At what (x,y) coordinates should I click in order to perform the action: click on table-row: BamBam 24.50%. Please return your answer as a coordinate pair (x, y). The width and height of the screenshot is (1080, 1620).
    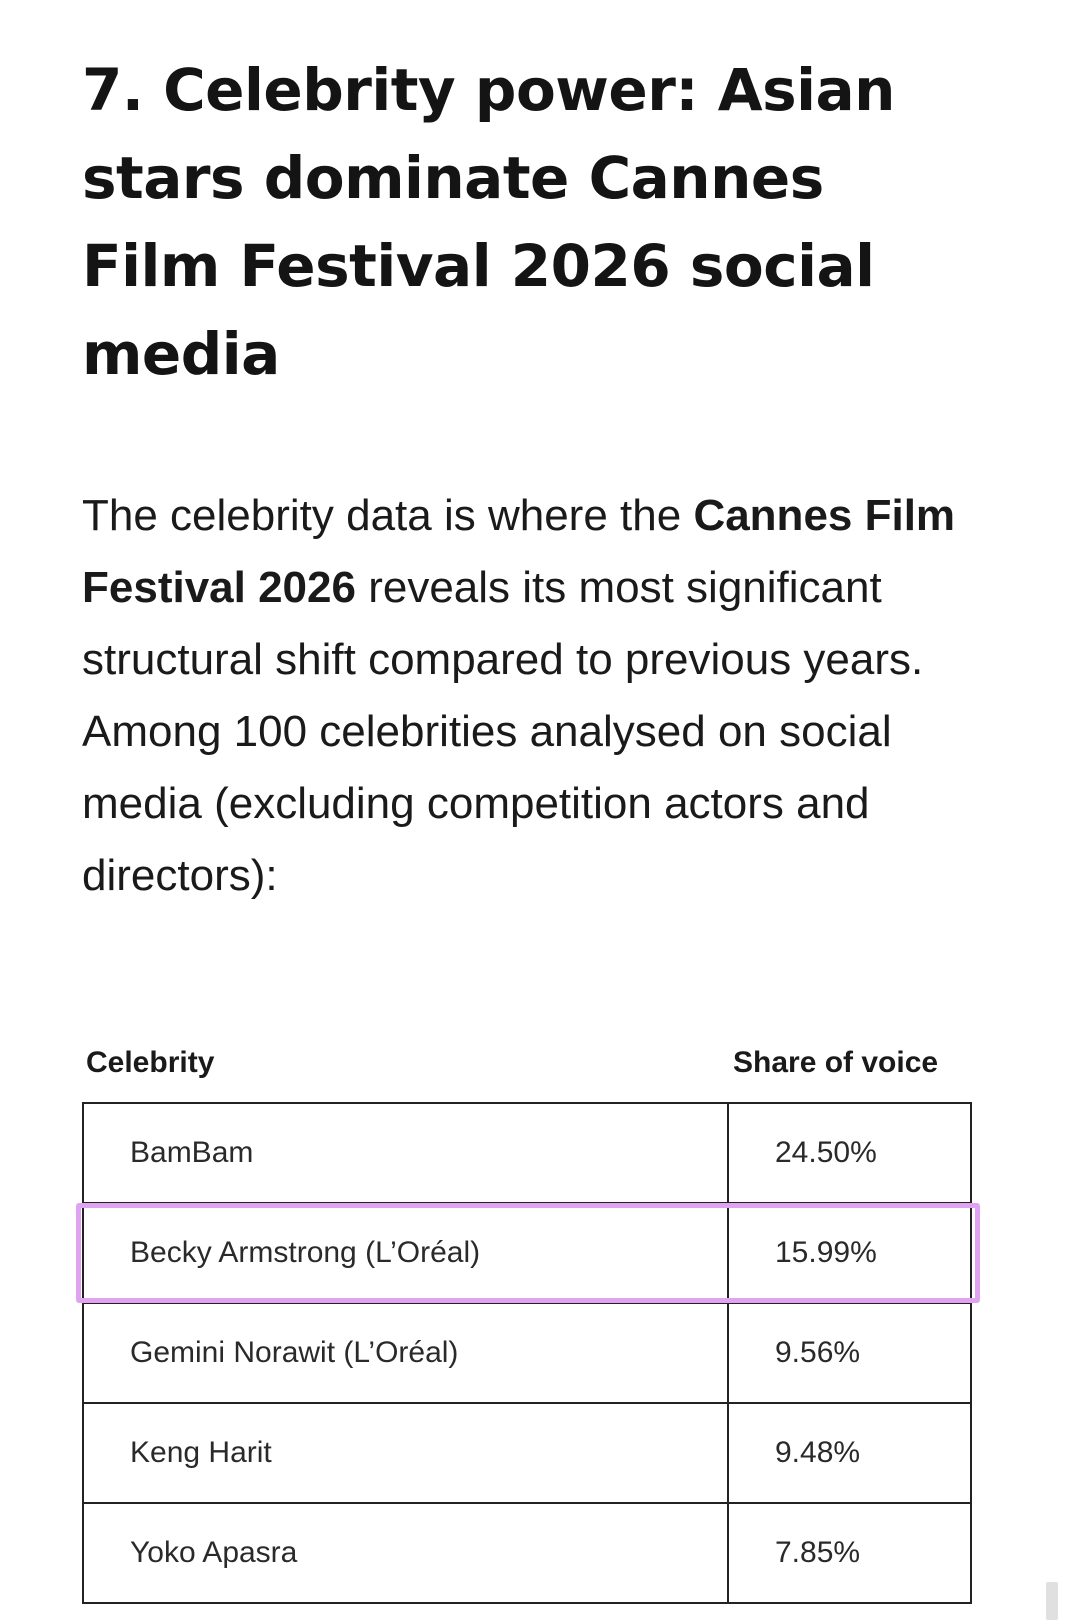
    Looking at the image, I should click on (527, 1153).